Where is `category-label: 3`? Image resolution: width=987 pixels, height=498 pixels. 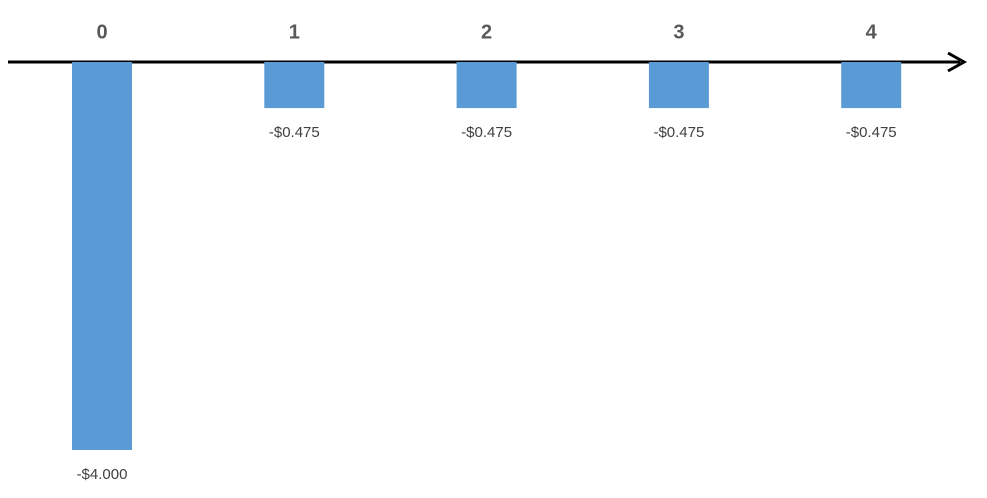
category-label: 3 is located at coordinates (678, 32).